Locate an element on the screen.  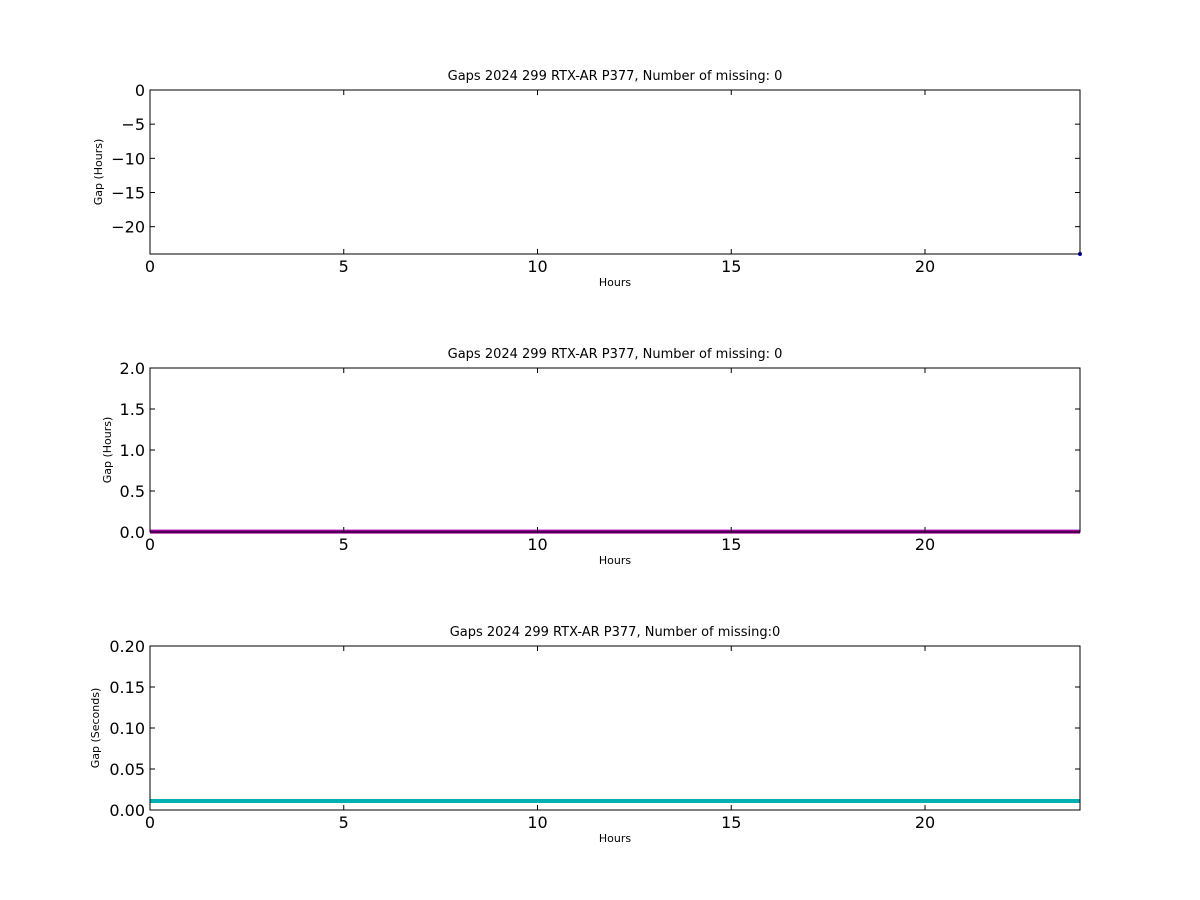
panel-2-xtick-label: 20 is located at coordinates (925, 544).